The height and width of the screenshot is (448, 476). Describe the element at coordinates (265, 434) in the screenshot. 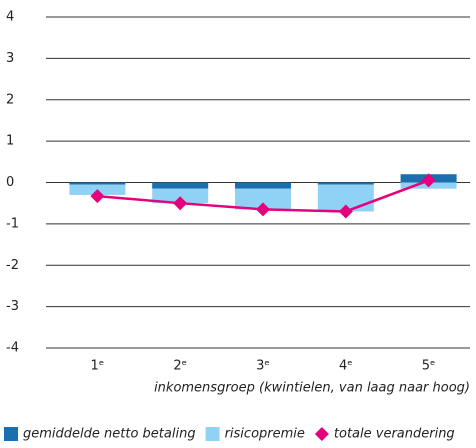

I see `legend-label: risicopremie` at that location.